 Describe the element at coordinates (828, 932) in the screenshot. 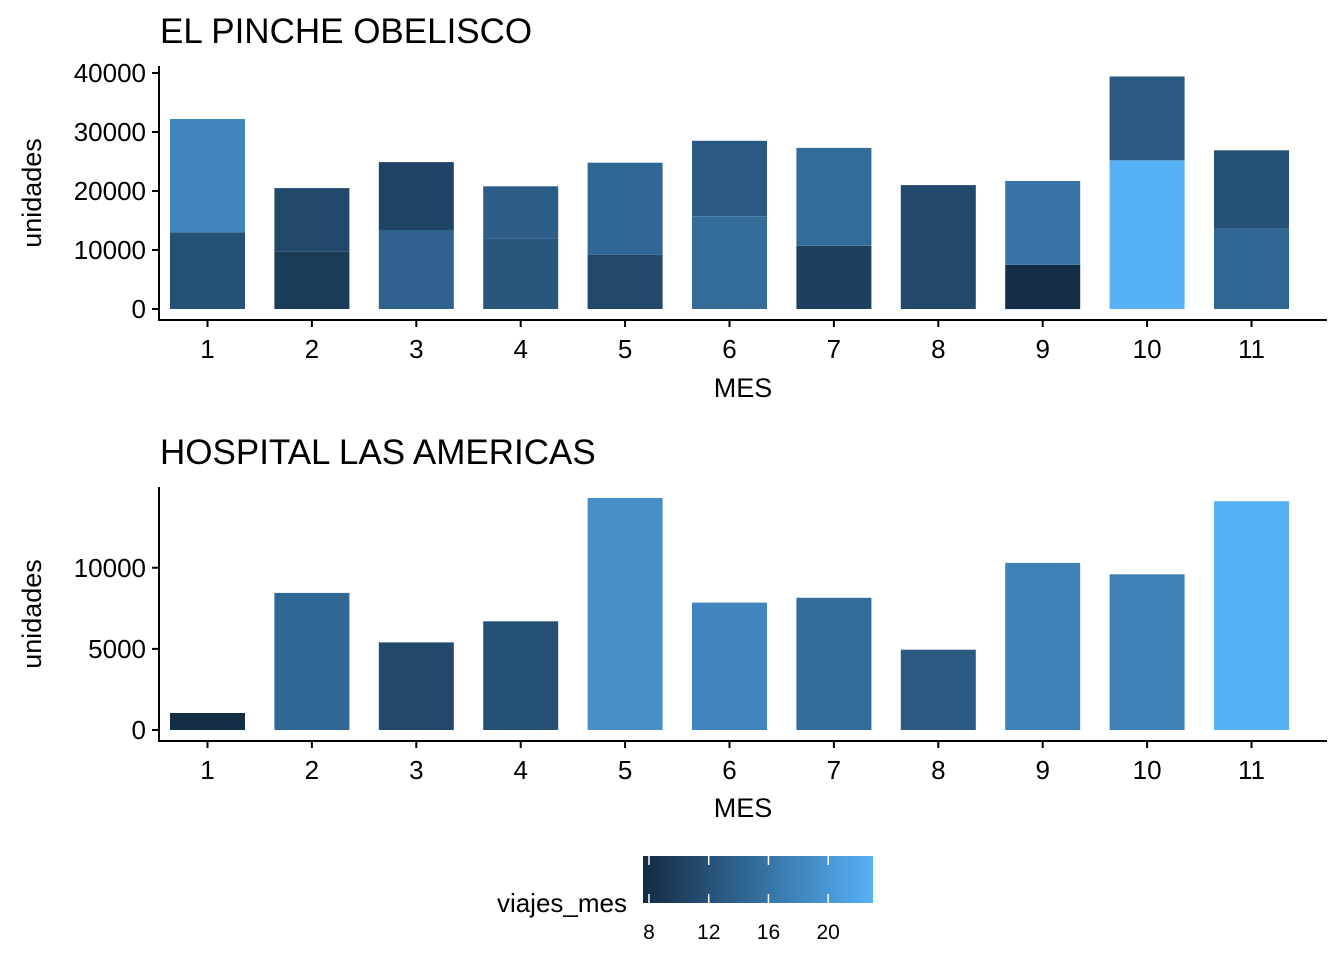

I see `legend-tick-label: 20` at that location.